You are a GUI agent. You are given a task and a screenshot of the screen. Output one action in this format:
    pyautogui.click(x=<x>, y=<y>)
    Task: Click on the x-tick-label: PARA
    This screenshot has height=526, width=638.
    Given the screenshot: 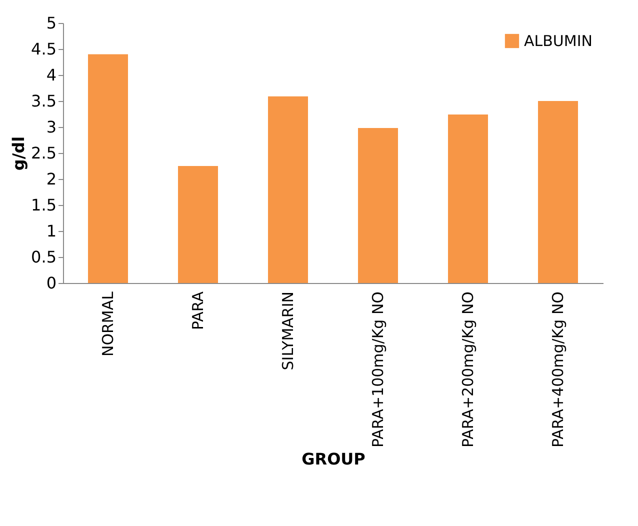 What is the action you would take?
    pyautogui.click(x=198, y=310)
    